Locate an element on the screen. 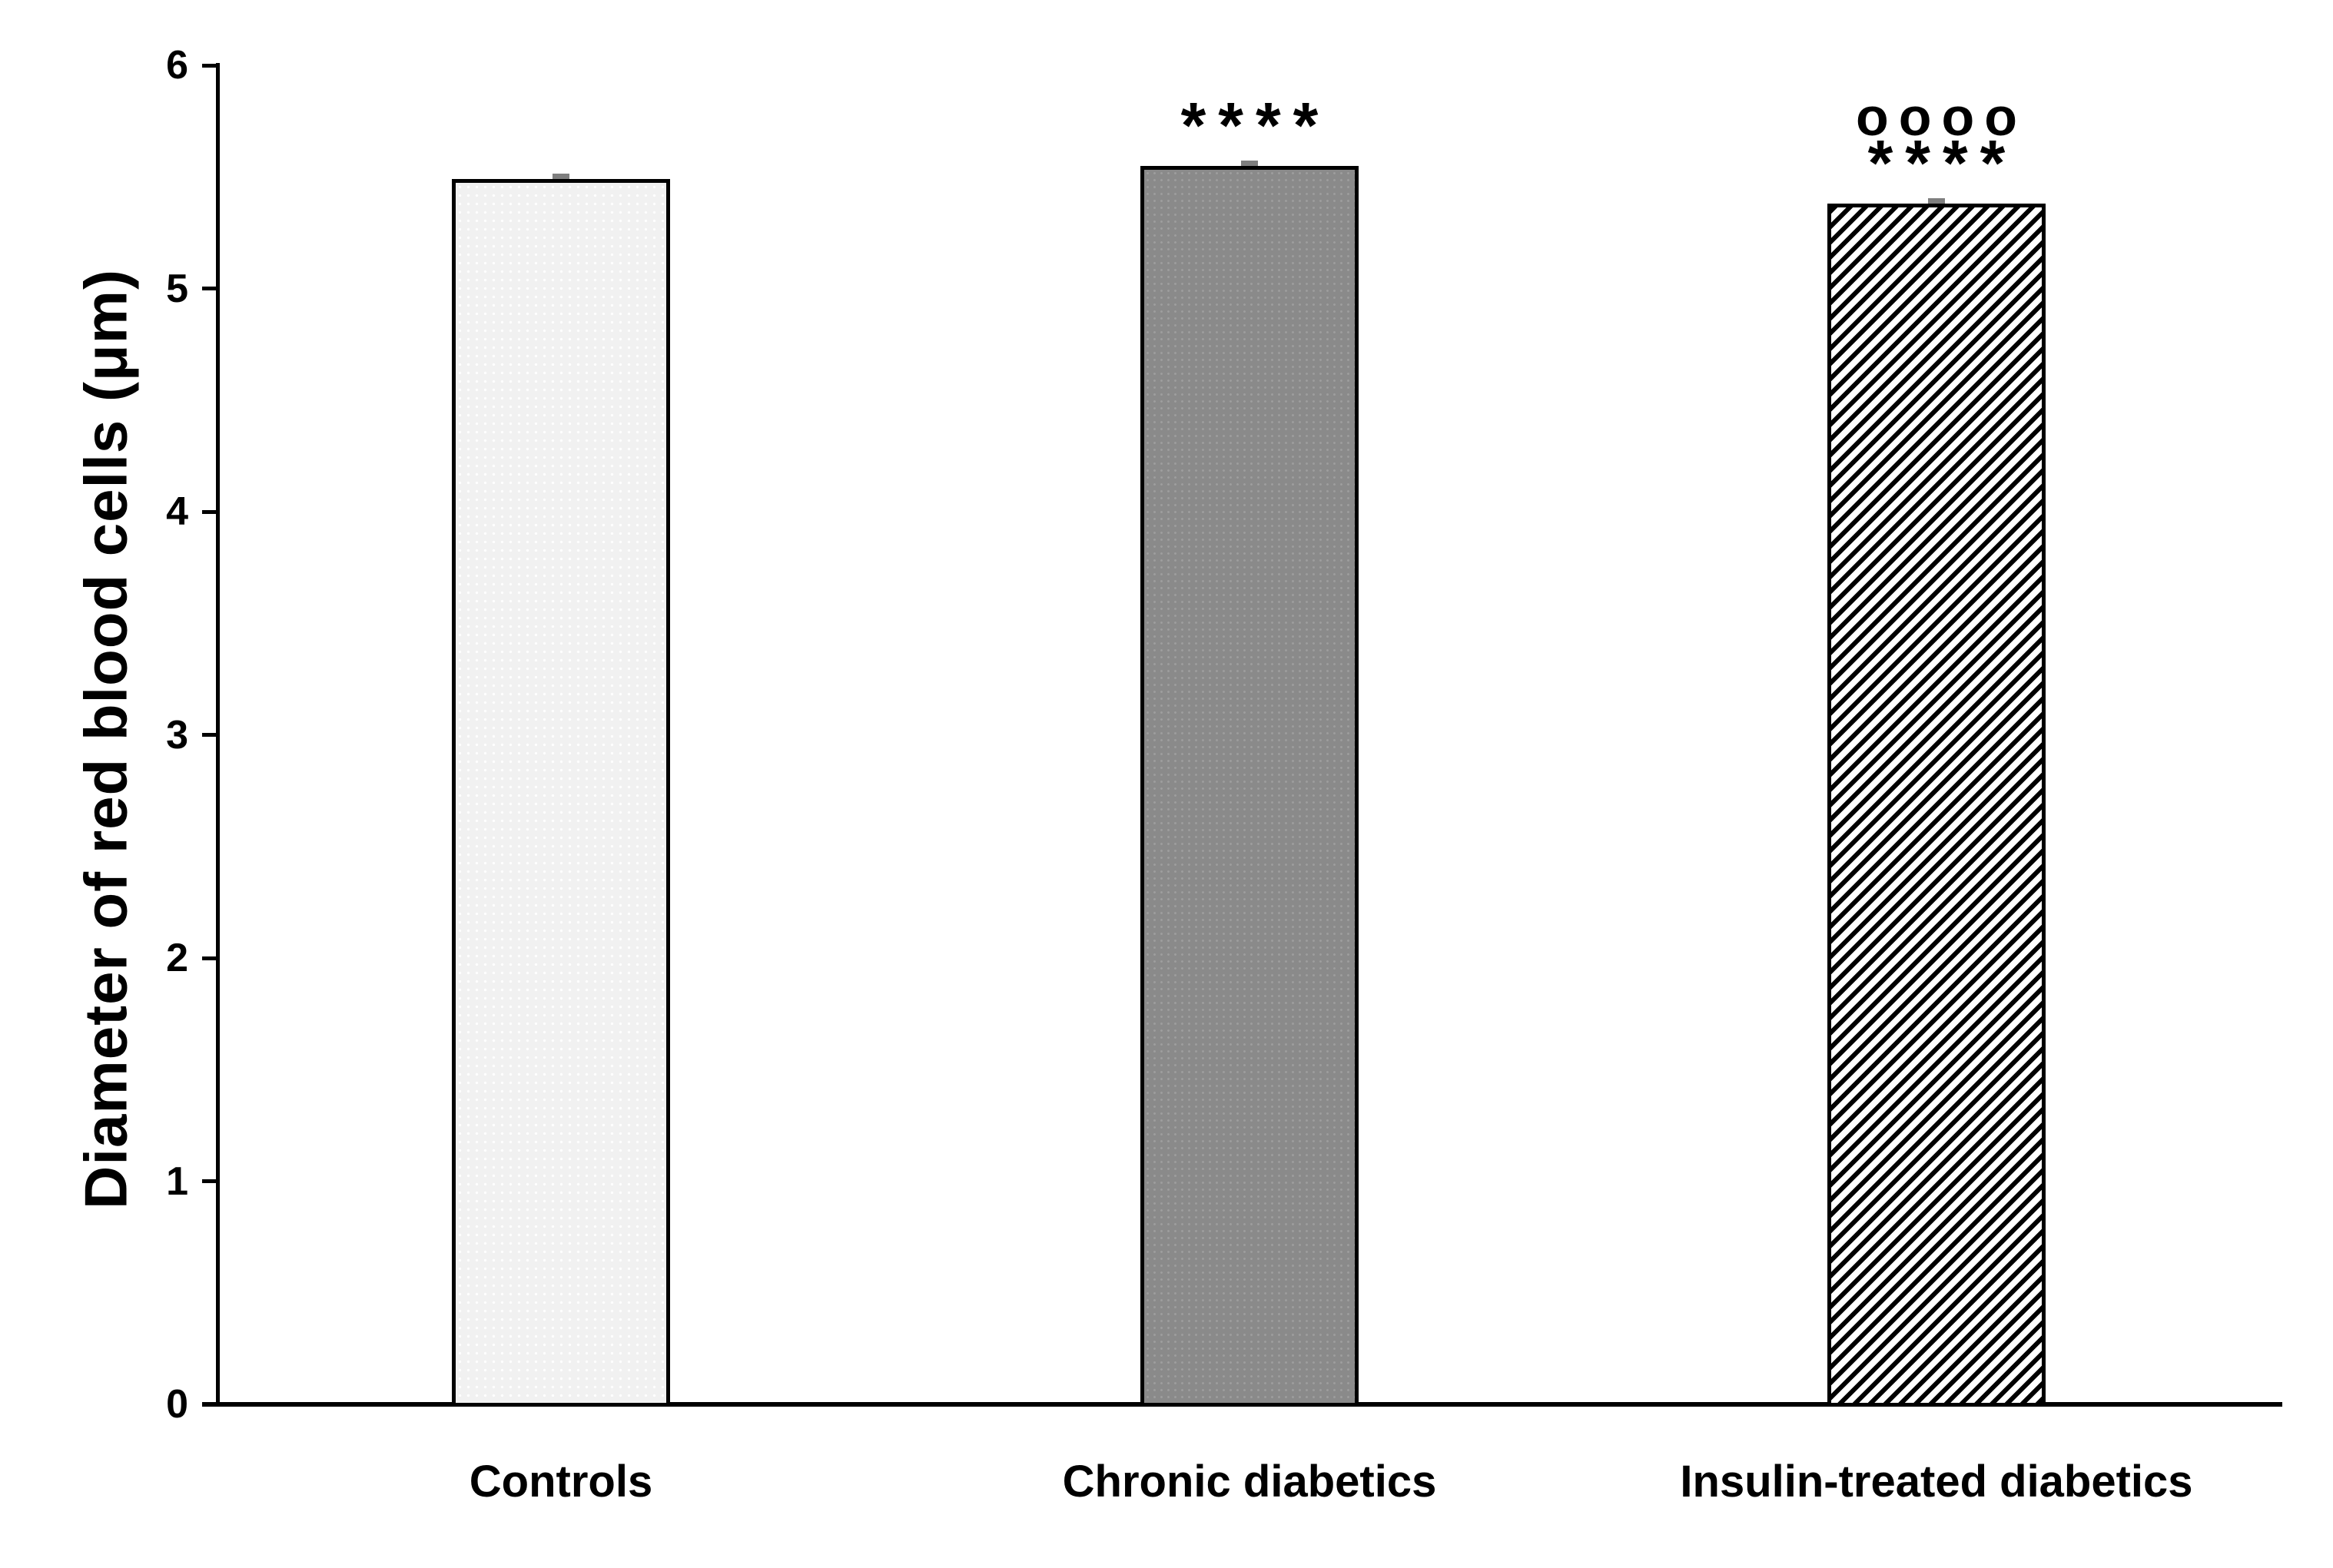 The height and width of the screenshot is (1568, 2333). error-bar-cap-chronic-diabetics is located at coordinates (1249, 163).